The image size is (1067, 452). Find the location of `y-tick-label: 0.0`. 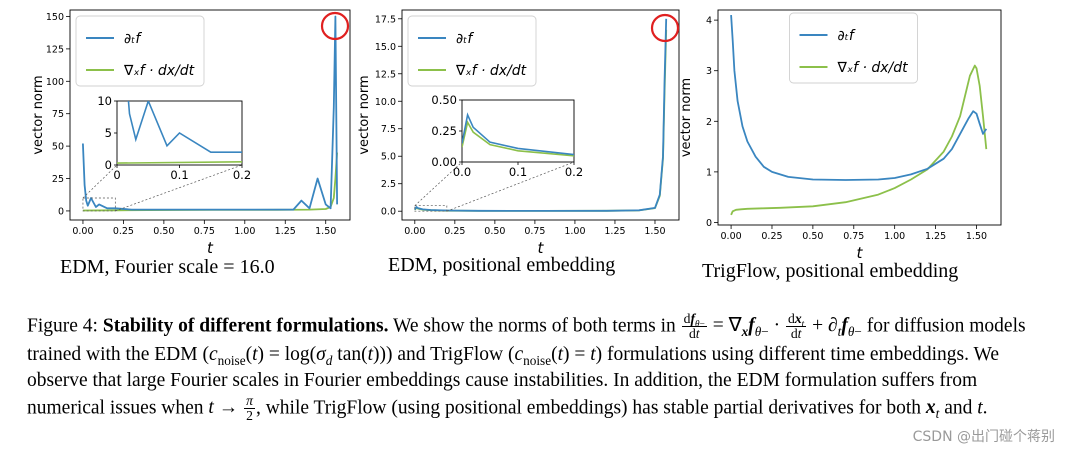

y-tick-label: 0.0 is located at coordinates (388, 212).